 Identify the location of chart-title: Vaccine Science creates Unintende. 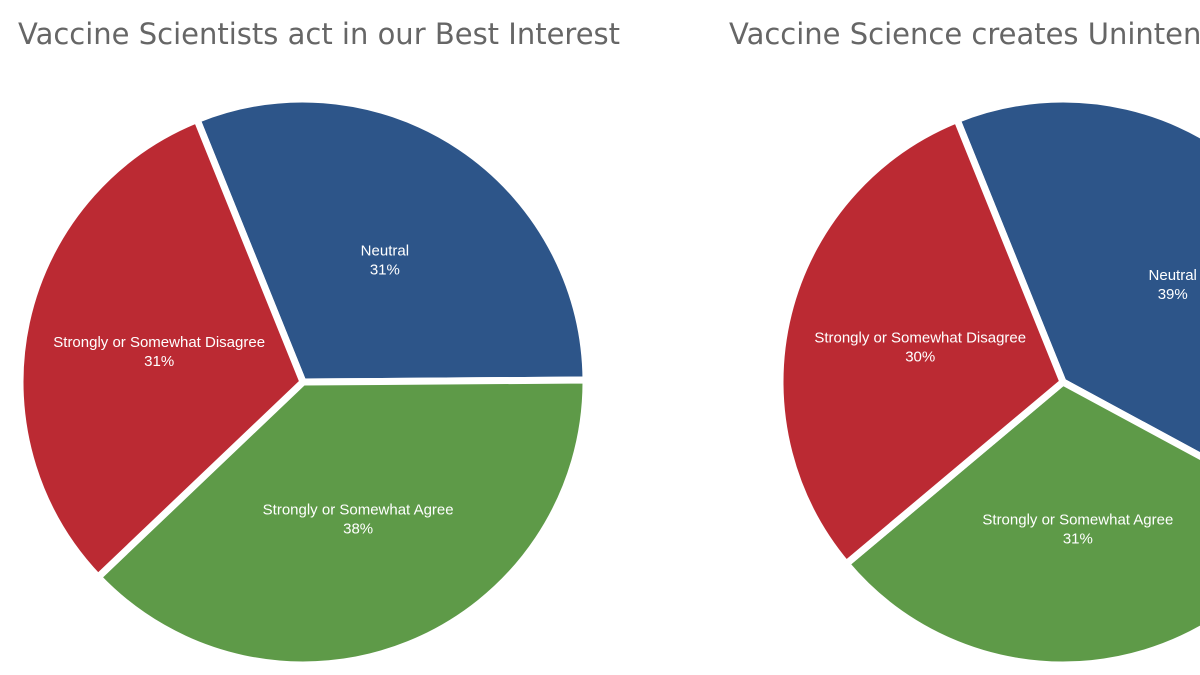
(964, 34).